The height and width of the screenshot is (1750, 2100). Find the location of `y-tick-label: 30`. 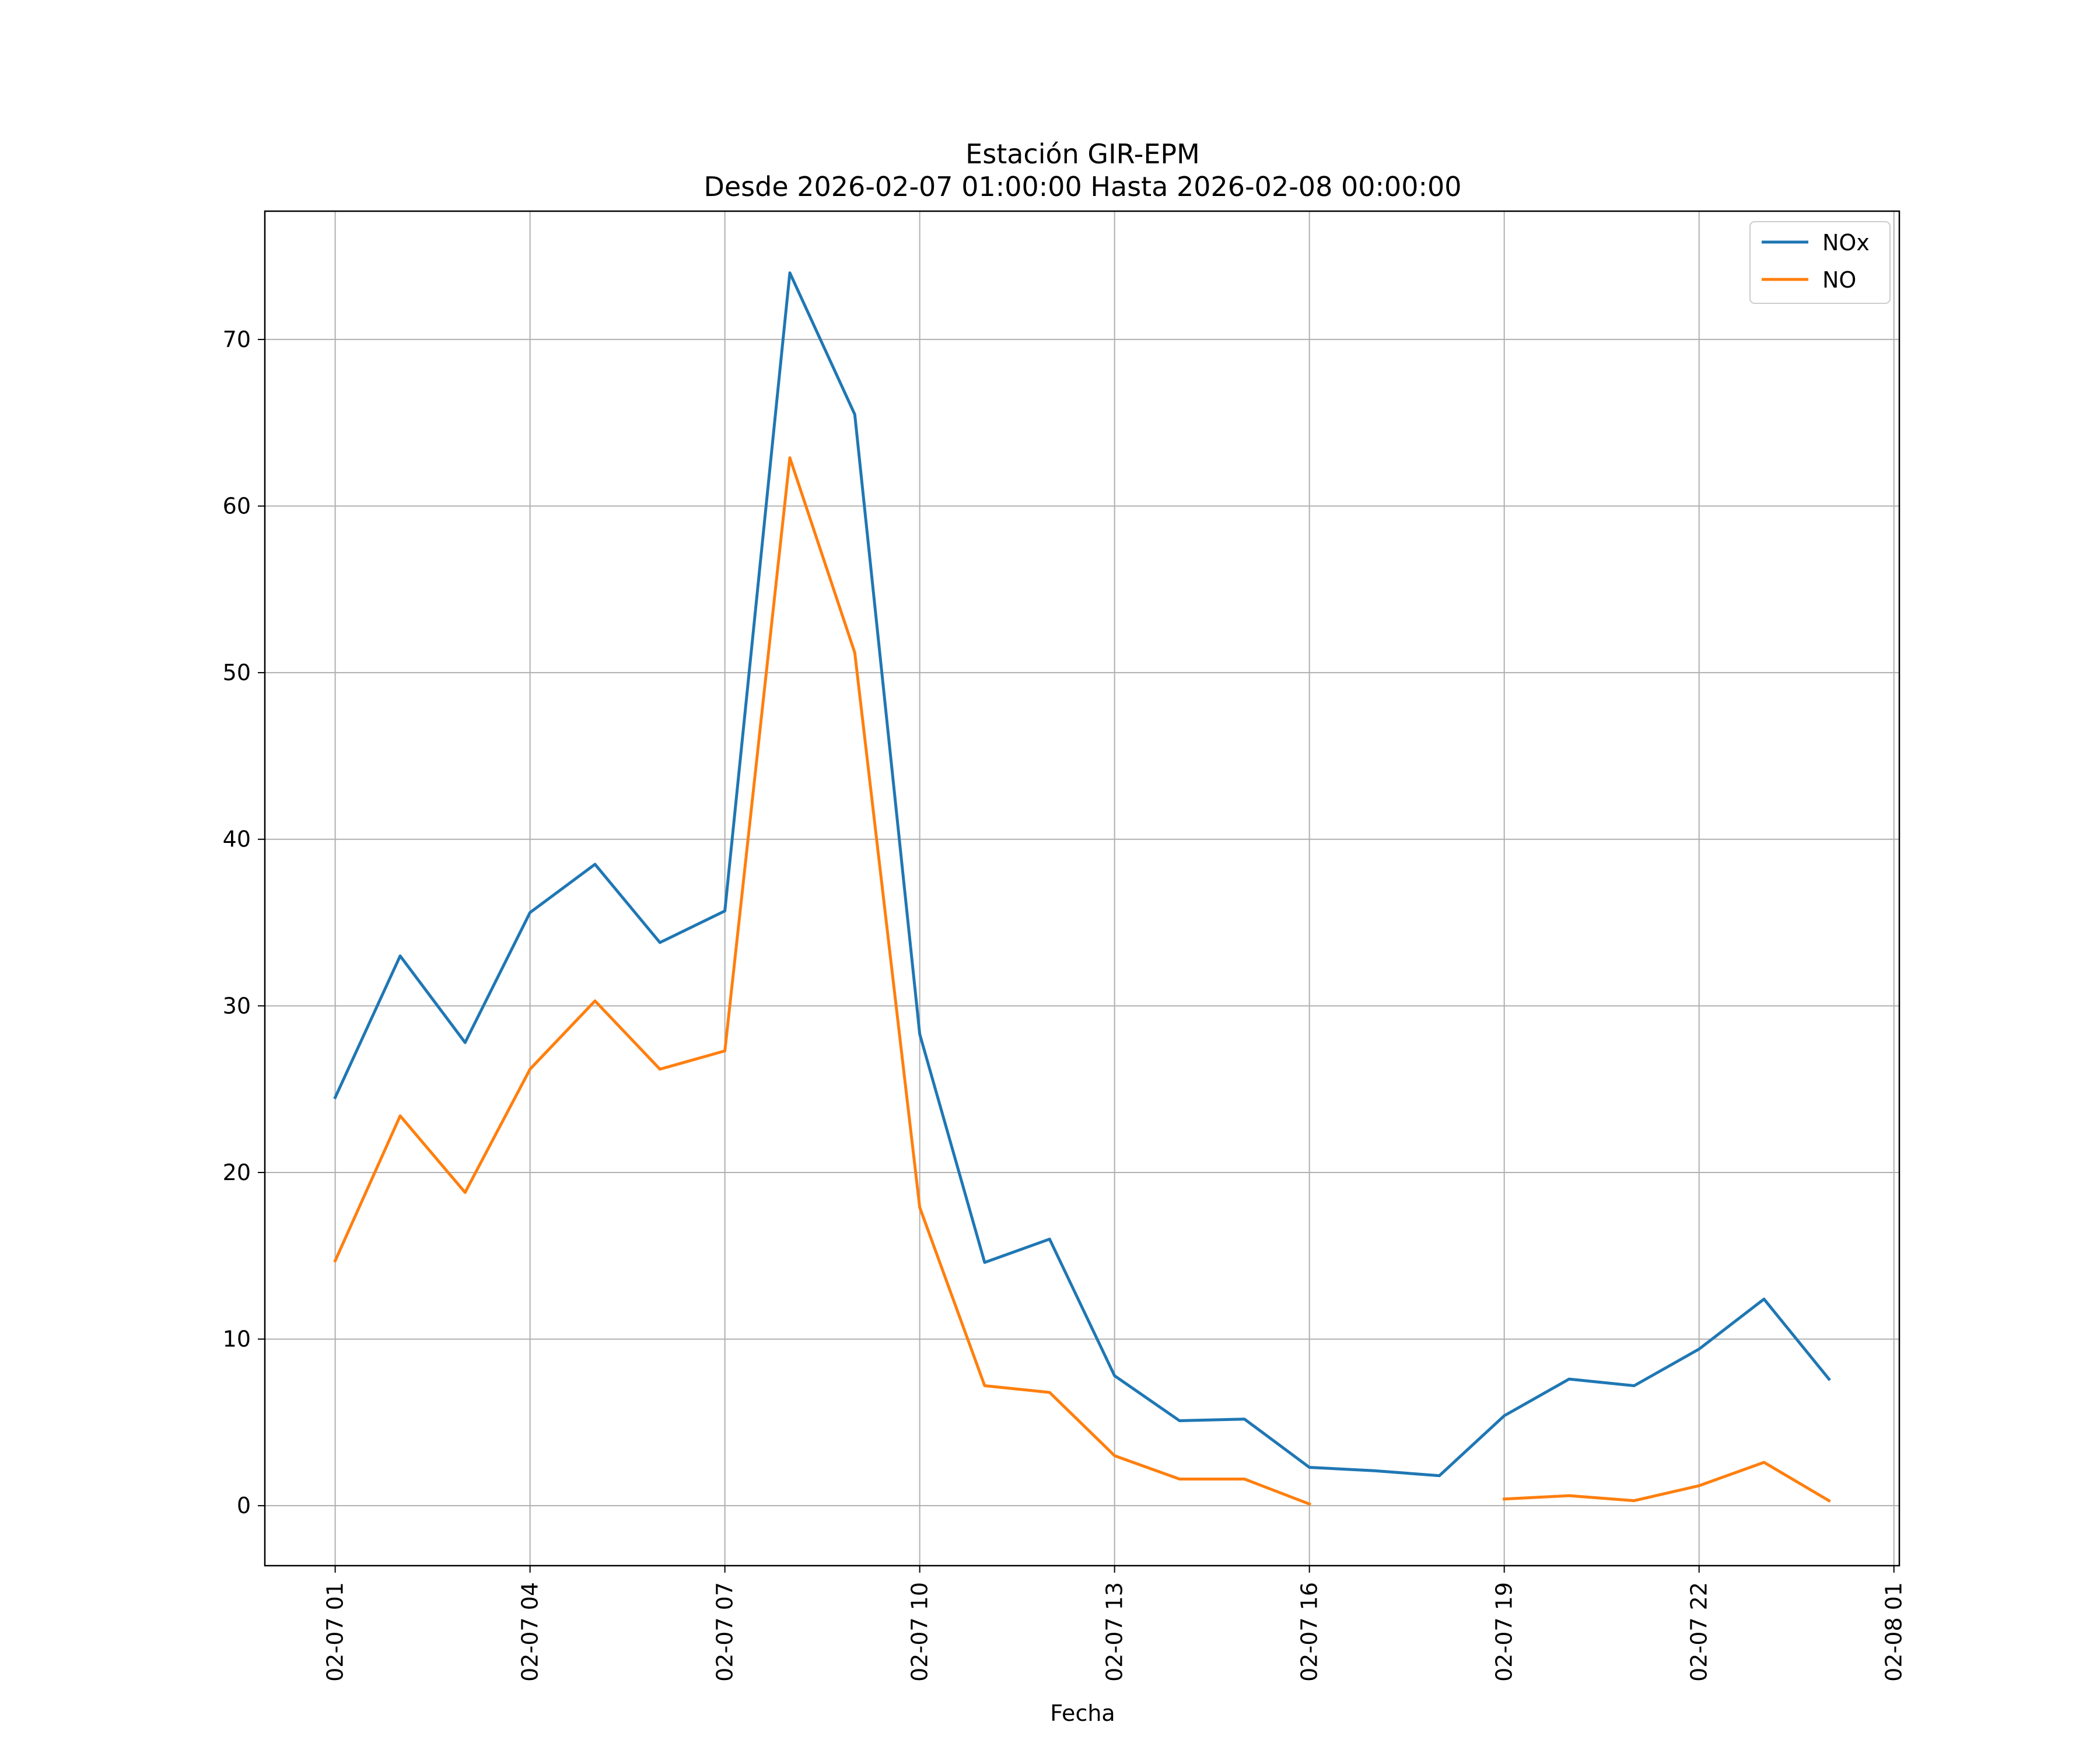

y-tick-label: 30 is located at coordinates (237, 1006).